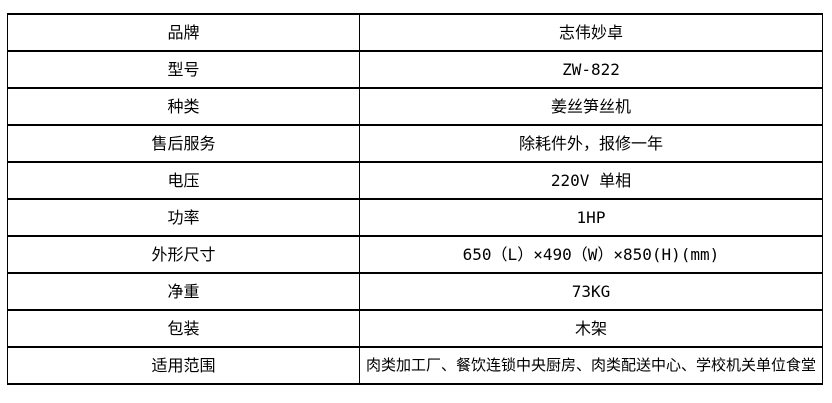 The image size is (832, 403). I want to click on spec-label-net-weight: 净重, so click(183, 291).